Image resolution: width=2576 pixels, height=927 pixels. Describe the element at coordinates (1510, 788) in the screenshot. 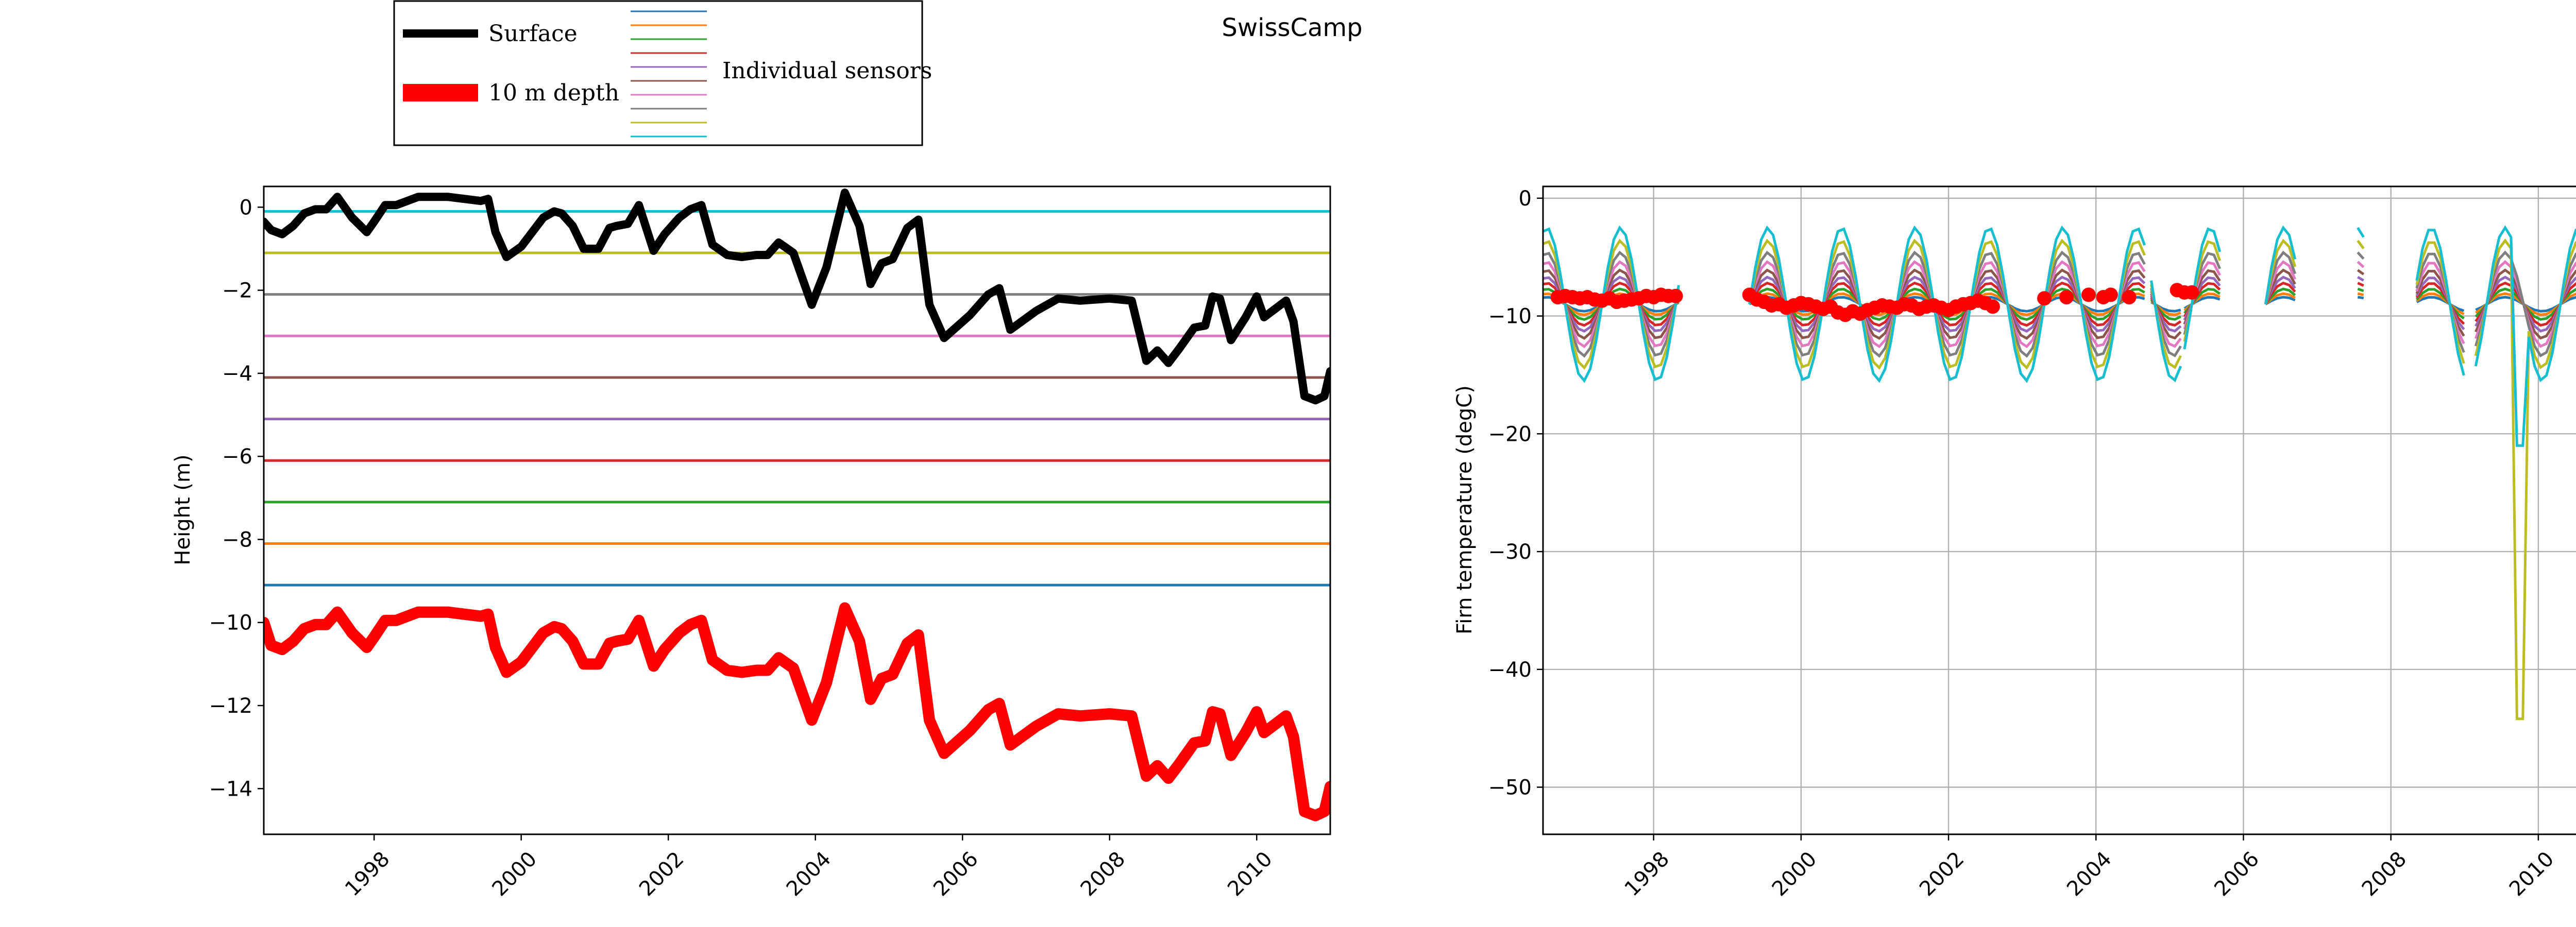

I see `y-tick-label: −50` at that location.